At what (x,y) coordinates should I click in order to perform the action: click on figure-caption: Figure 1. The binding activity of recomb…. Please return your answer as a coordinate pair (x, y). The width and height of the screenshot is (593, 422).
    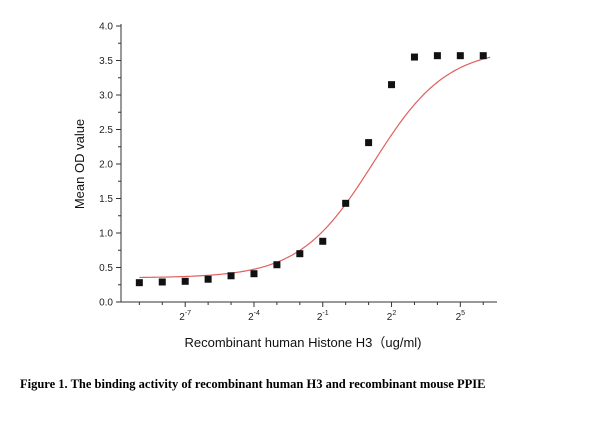
    Looking at the image, I should click on (252, 384).